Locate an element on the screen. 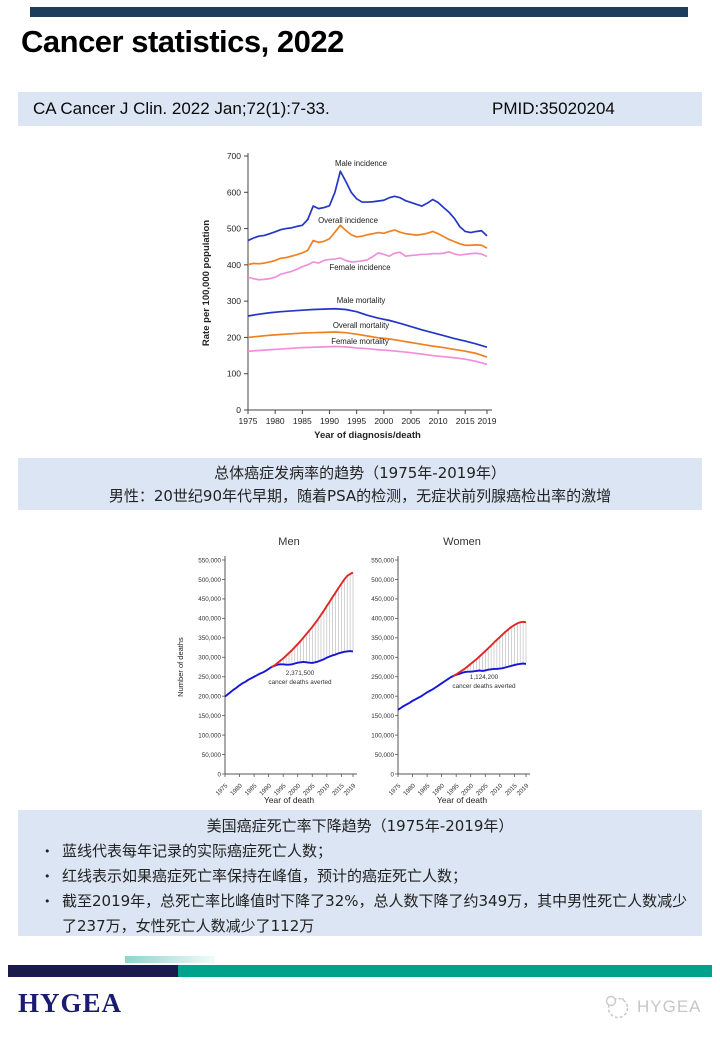 The height and width of the screenshot is (1040, 720). citation-pmid: PMID:35020204 is located at coordinates (553, 108).